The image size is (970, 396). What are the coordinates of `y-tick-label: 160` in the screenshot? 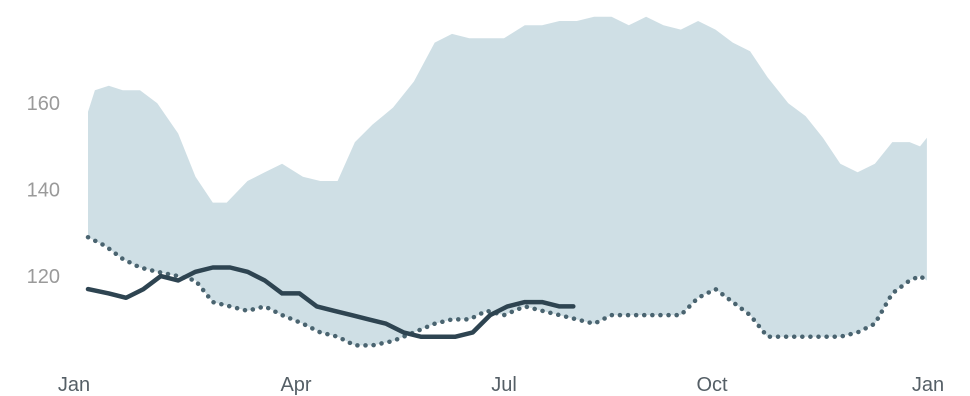 It's located at (43, 104).